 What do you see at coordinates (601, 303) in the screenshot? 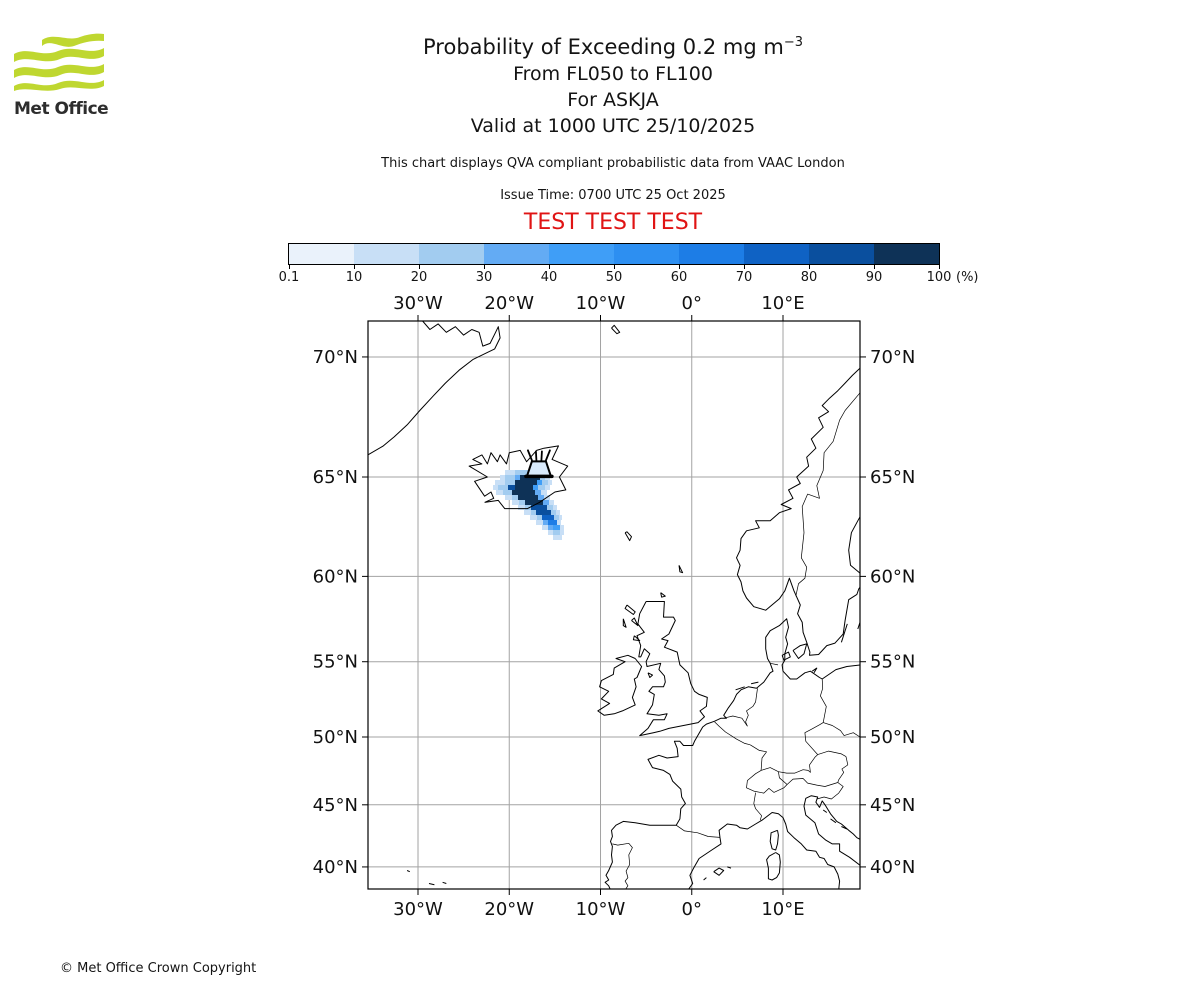
I see `x-axis-label-top: 10°W` at bounding box center [601, 303].